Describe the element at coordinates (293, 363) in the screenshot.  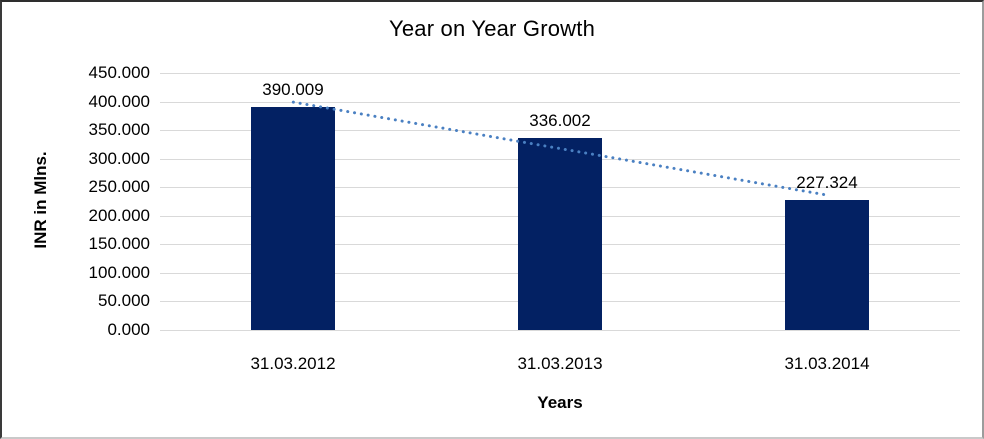
I see `x-tick-label: 31.03.2012` at that location.